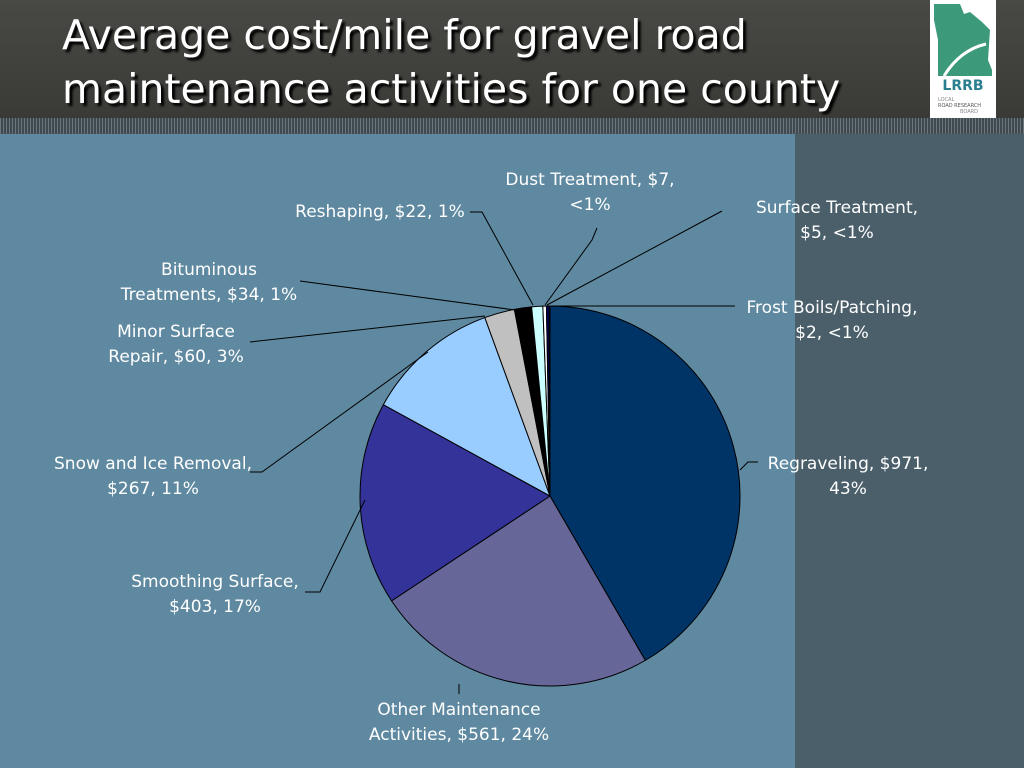  I want to click on data-label: Dust Treatment, $7, <1%, so click(590, 192).